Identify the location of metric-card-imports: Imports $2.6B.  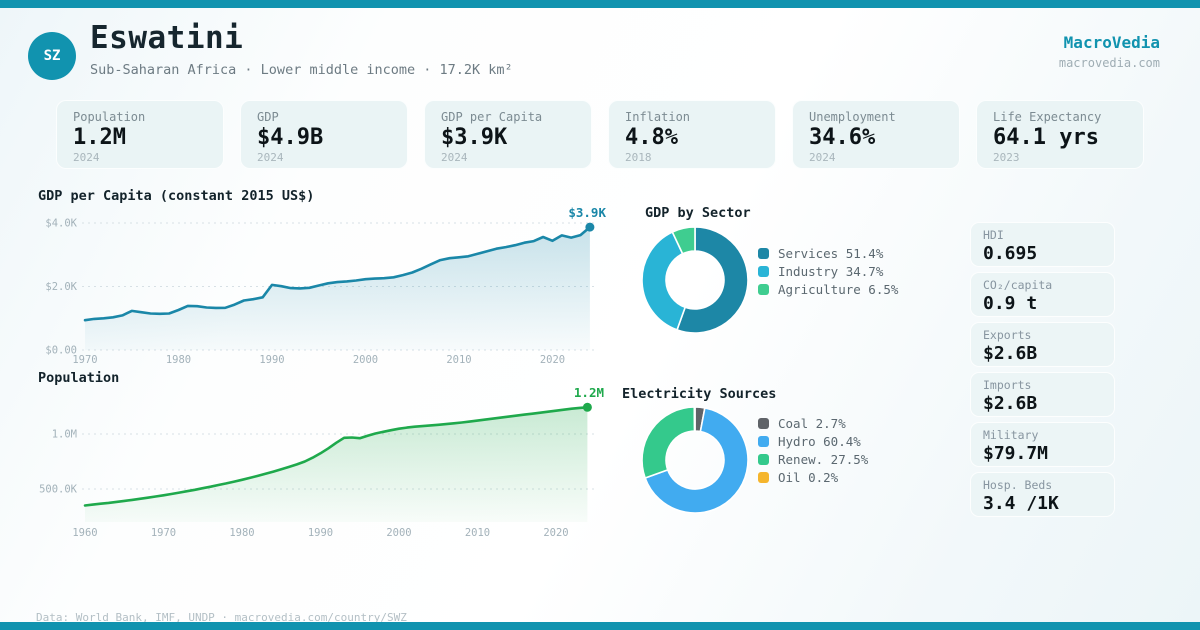
(1042, 394).